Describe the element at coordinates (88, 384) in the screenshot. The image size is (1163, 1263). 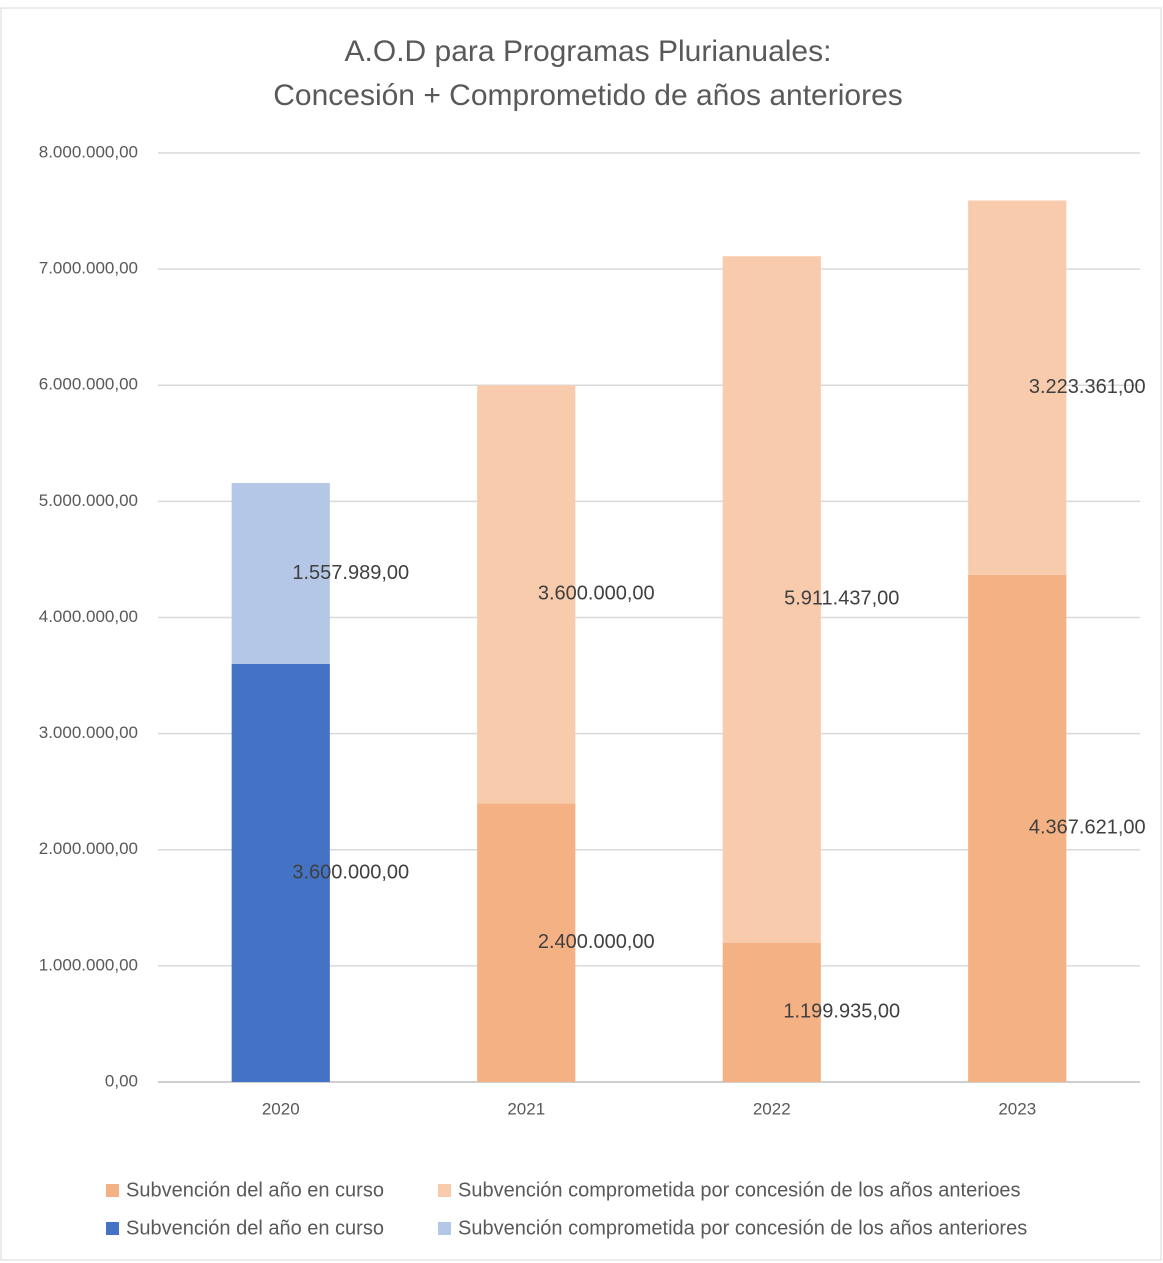
I see `y-tick-label: 6.000.000,00` at that location.